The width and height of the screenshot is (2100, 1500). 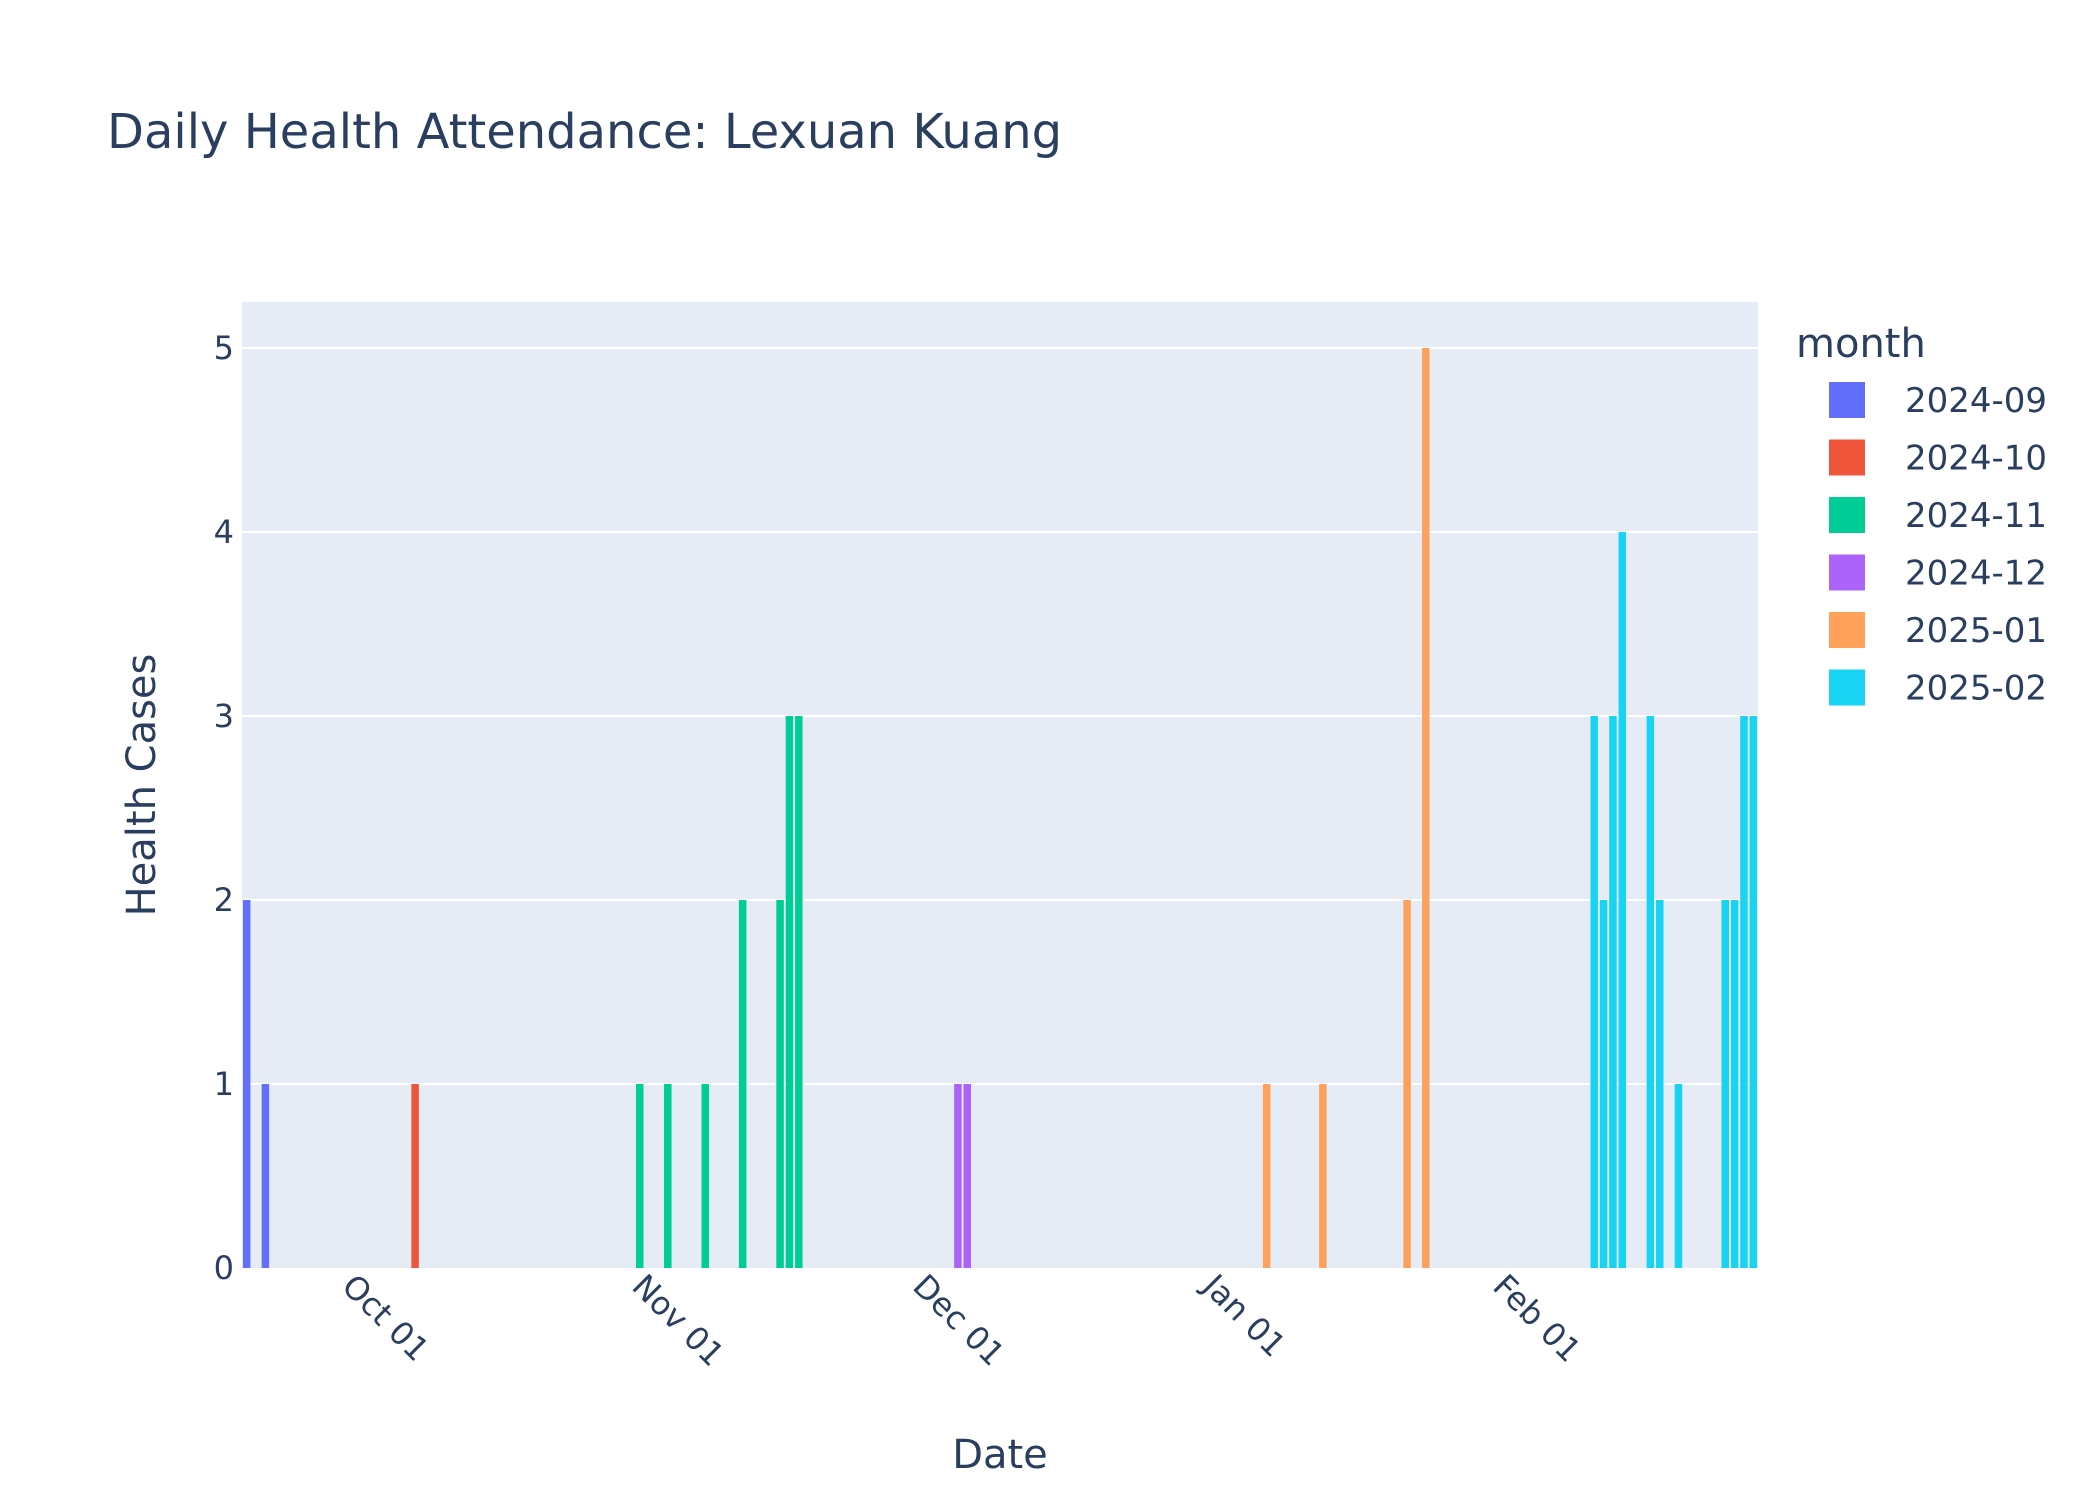 What do you see at coordinates (386, 1318) in the screenshot?
I see `x-tick-label: Oct 01` at bounding box center [386, 1318].